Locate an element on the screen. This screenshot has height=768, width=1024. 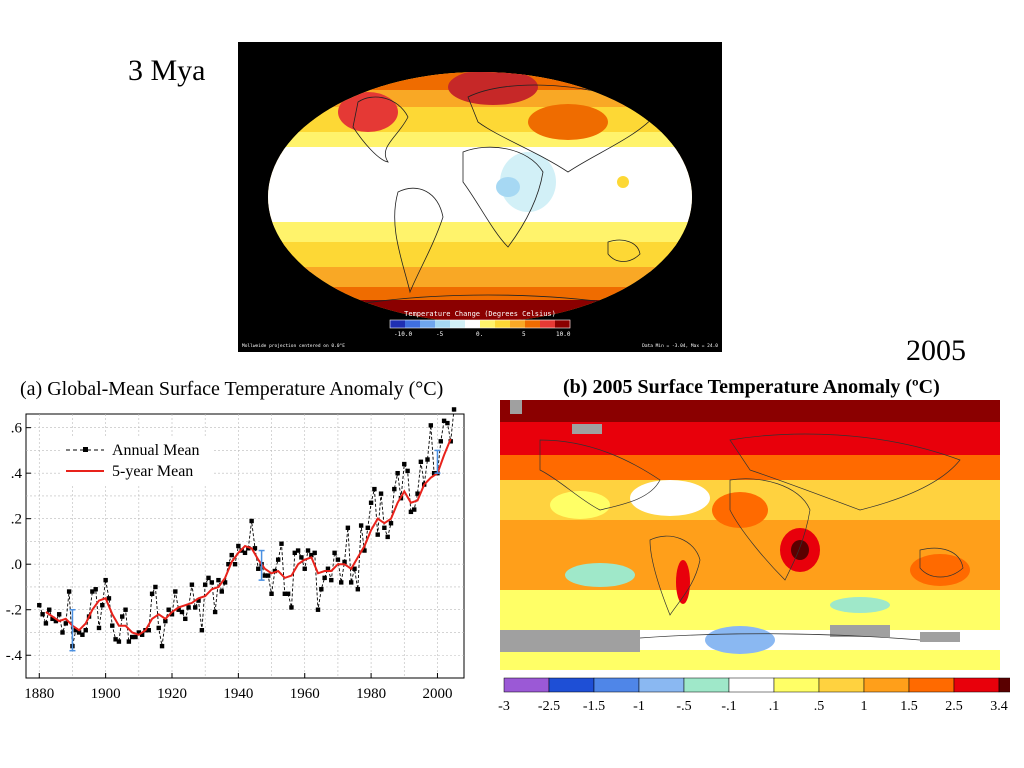
pliocene-colorbar-frame is located at coordinates (480, 324).